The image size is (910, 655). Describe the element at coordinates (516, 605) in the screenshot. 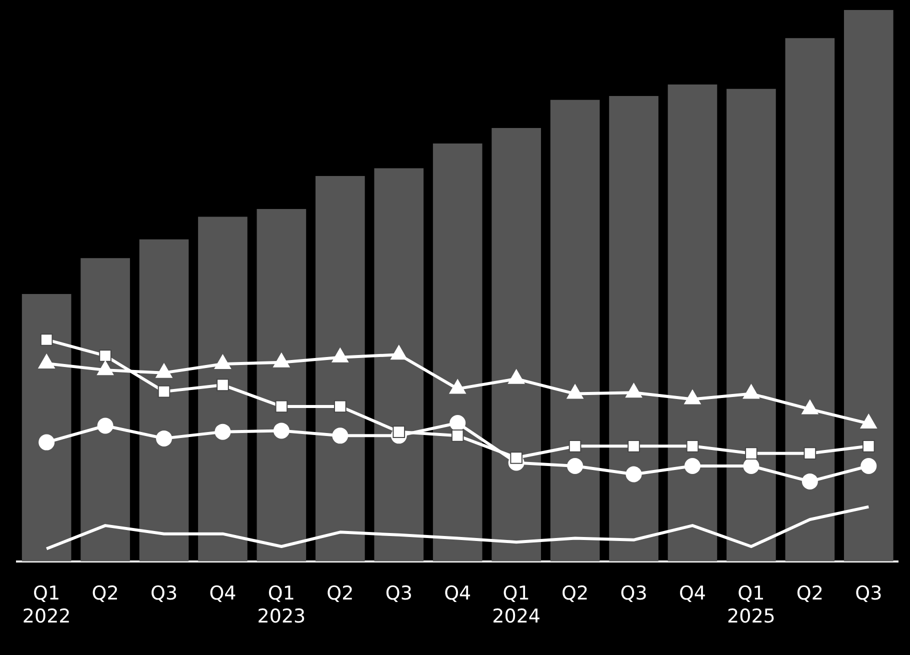

I see `x-tick-label: Q1 2024` at that location.